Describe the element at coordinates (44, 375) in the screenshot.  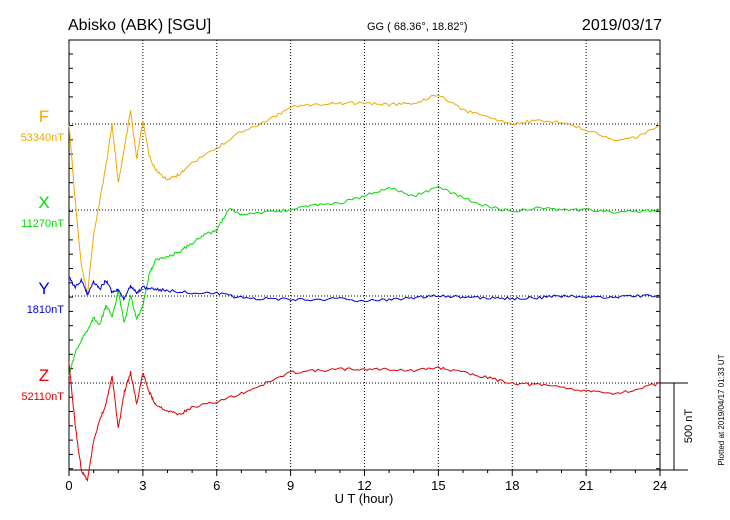
I see `series-name-z: Z` at that location.